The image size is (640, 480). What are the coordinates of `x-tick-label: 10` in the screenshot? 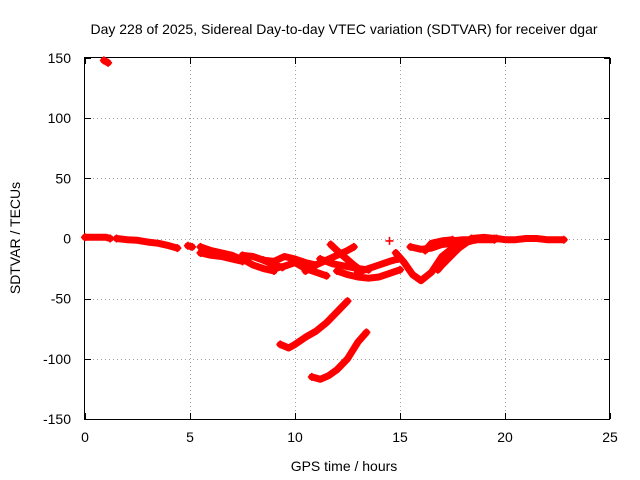 It's located at (295, 437).